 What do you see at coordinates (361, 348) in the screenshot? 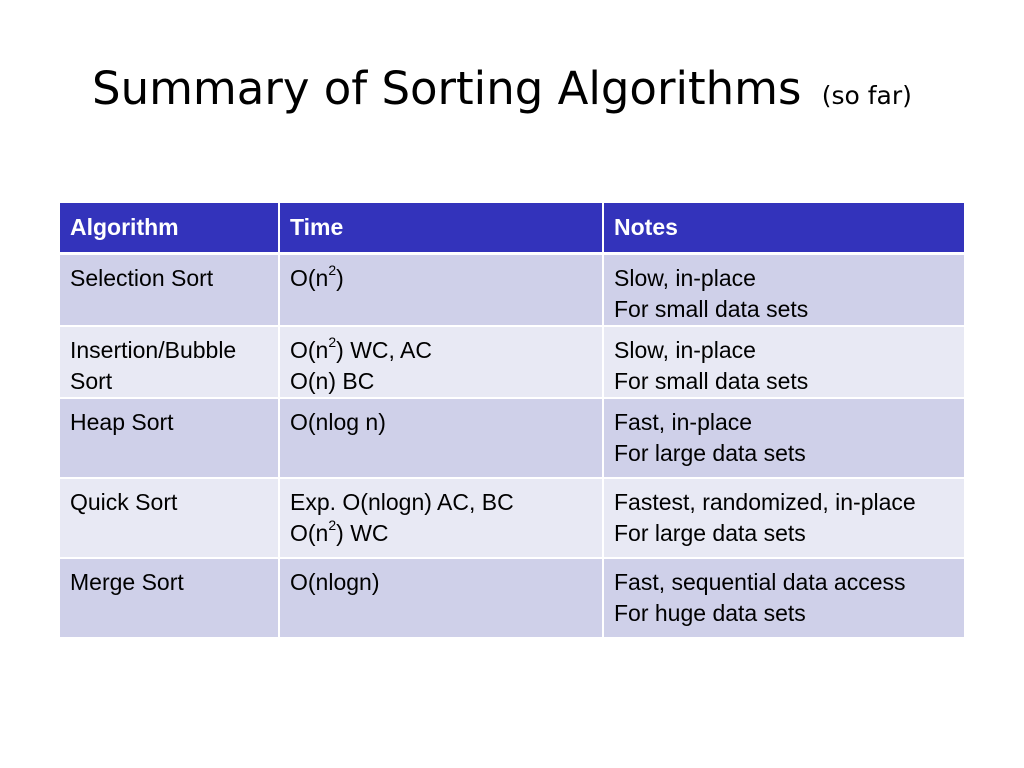
I see `time-complexity: O(n2) WC, AC` at bounding box center [361, 348].